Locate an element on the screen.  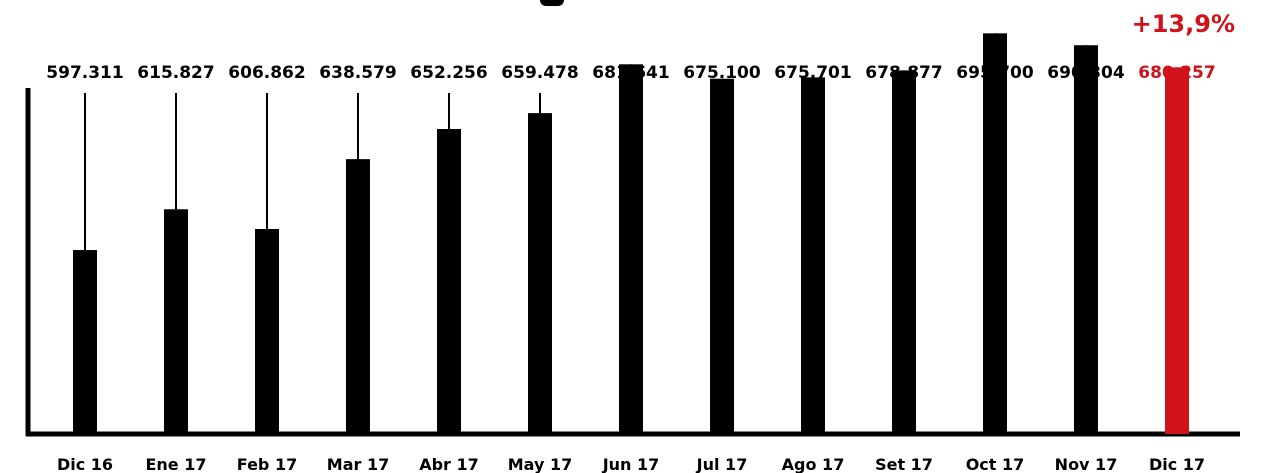
x-tick-label: Jun 17 is located at coordinates (631, 464).